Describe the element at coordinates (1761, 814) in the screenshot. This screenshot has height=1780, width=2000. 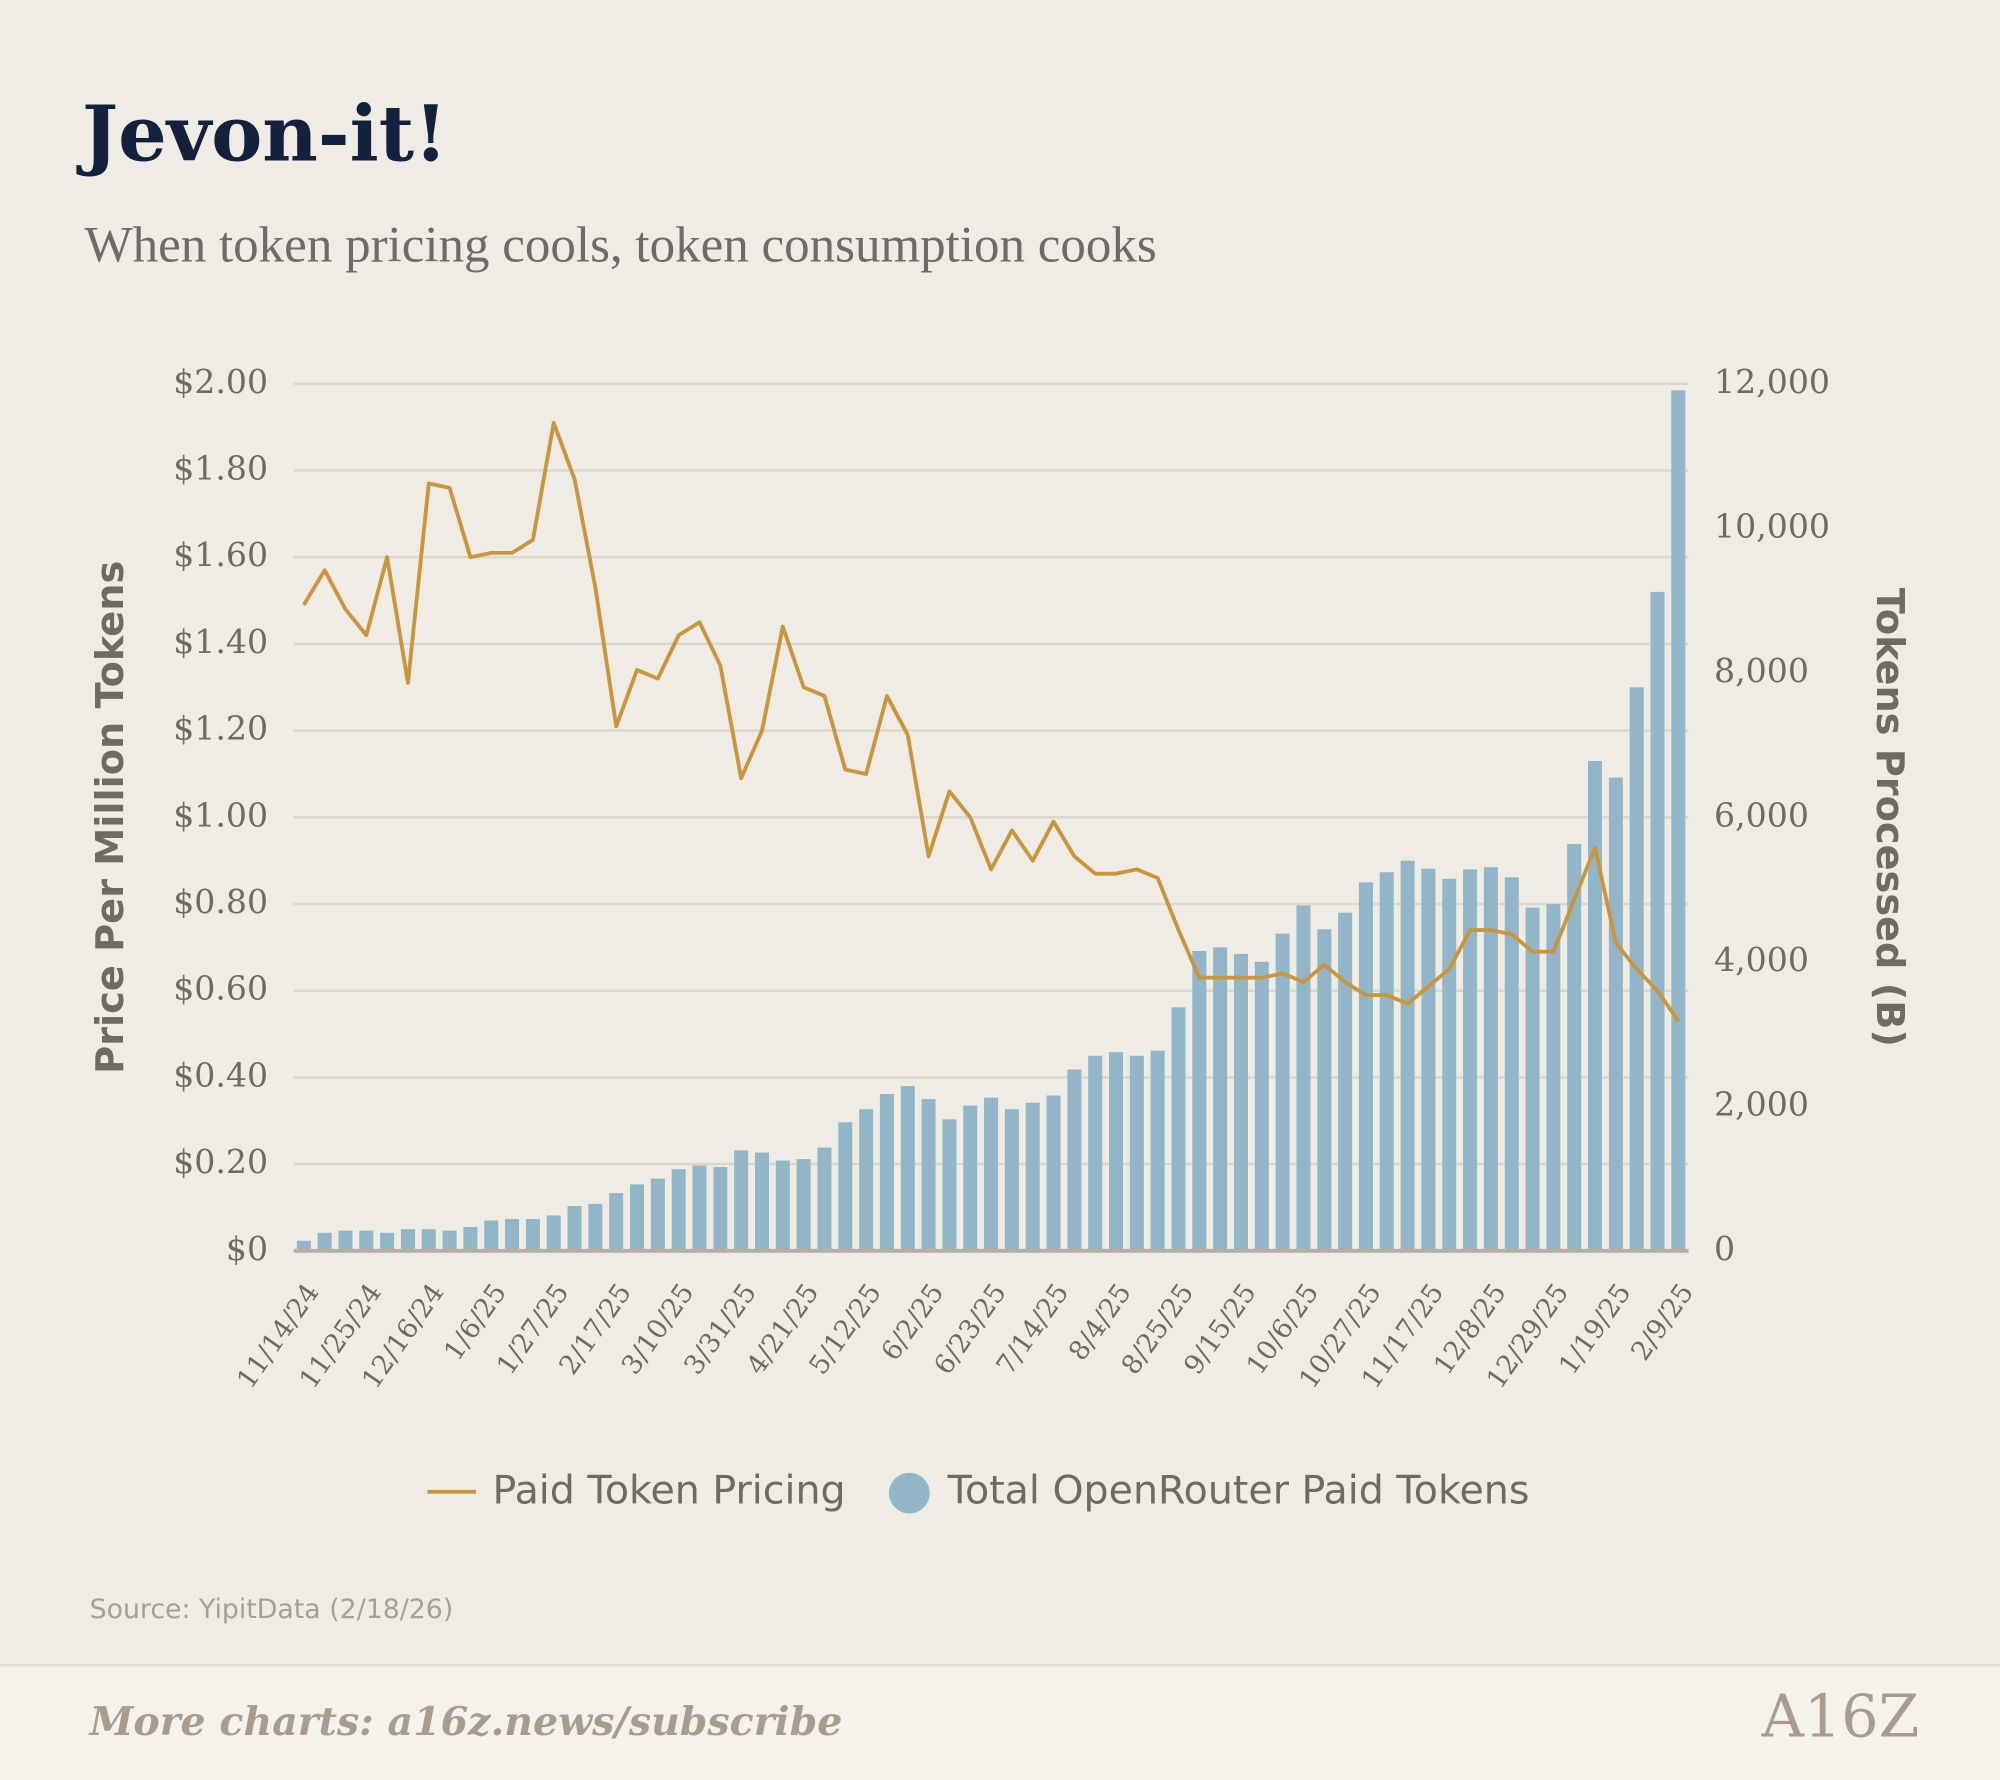
I see `y2-tick-label: 6,000` at that location.